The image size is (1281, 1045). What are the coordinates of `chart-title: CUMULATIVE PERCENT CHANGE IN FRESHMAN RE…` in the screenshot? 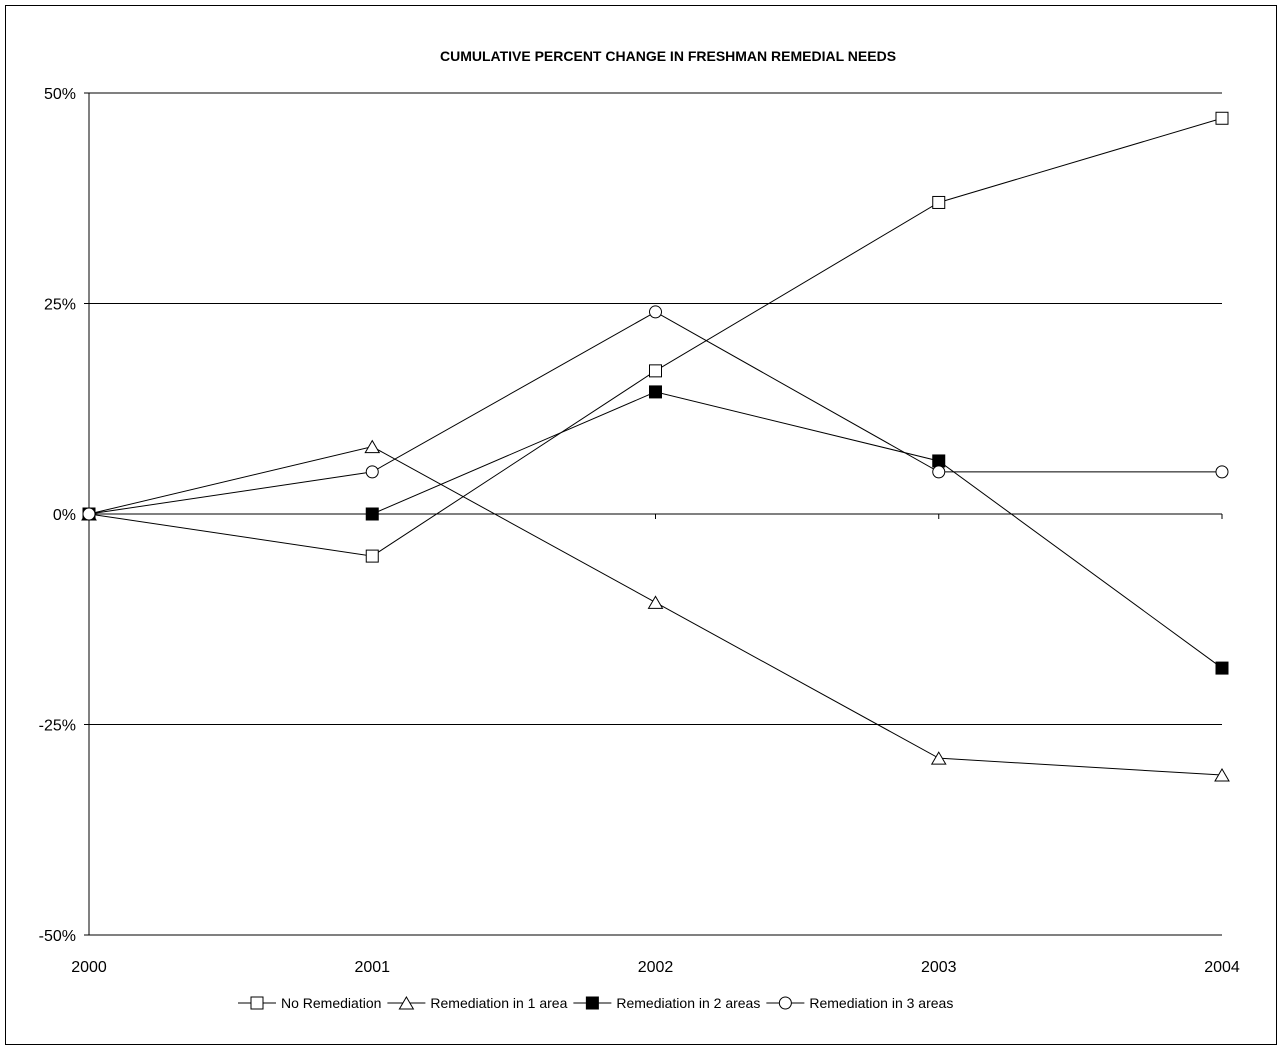 It's located at (668, 56).